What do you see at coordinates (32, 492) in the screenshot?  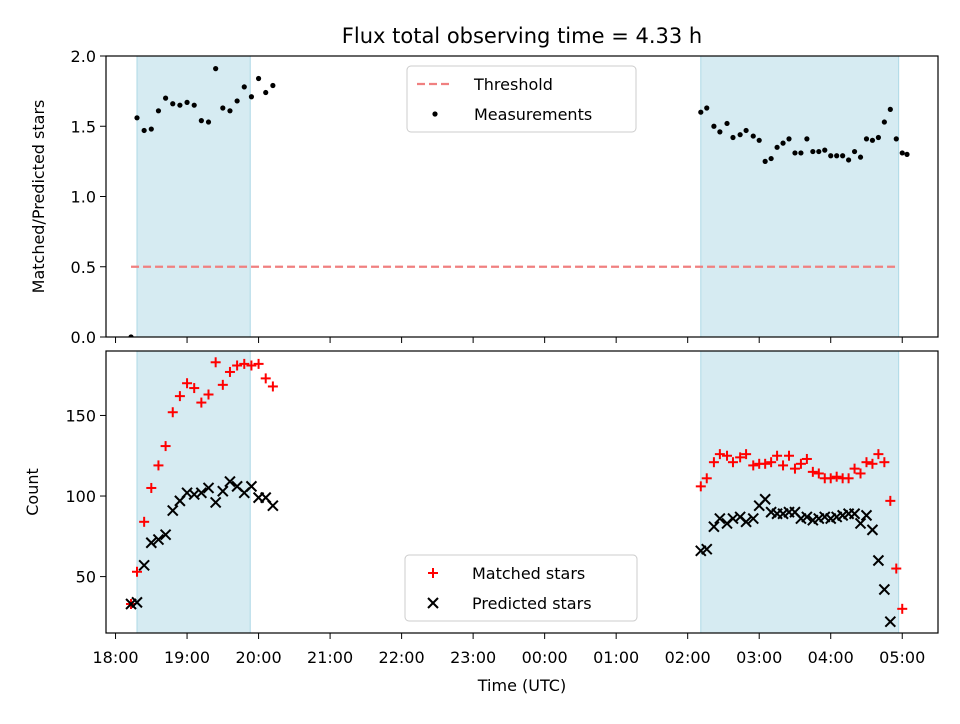 I see `y-axis-label: Count` at bounding box center [32, 492].